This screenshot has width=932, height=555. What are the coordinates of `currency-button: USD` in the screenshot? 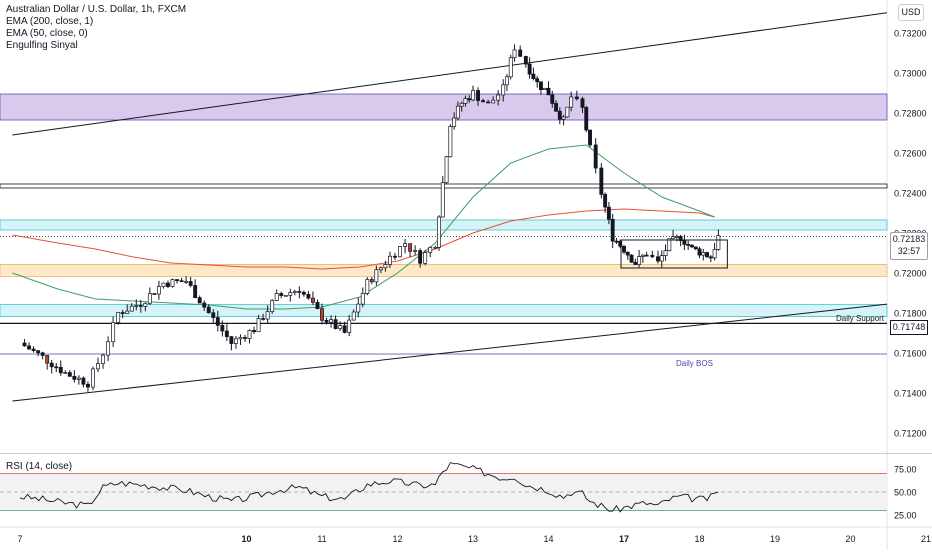 It's located at (911, 12).